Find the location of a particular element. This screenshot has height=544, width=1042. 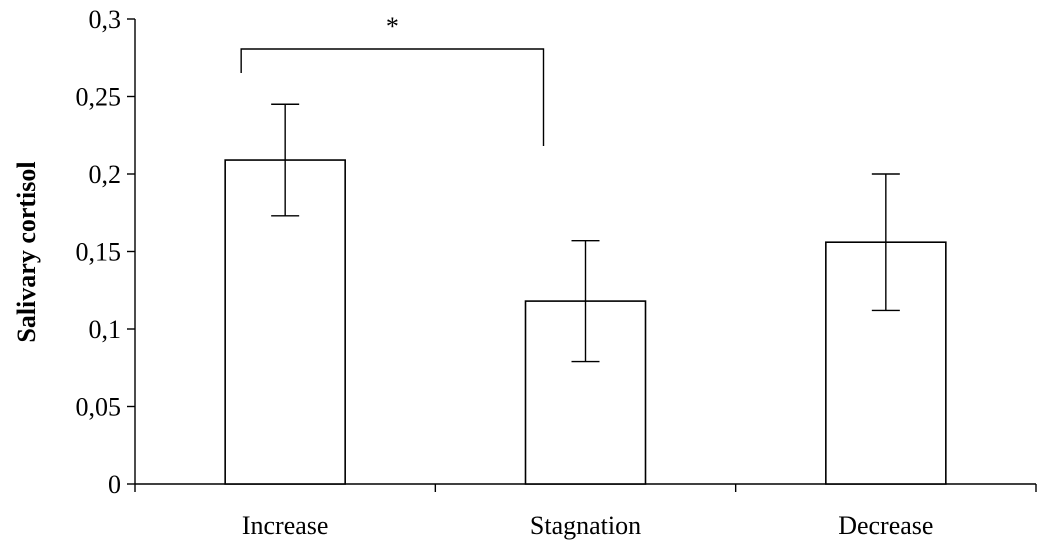

y-axis-title: Salivary cortisol is located at coordinates (26, 251).